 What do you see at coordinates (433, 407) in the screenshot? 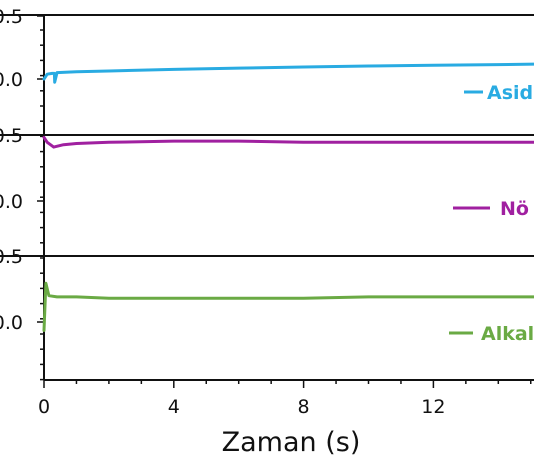
I see `x-tick-label: 12` at bounding box center [433, 407].